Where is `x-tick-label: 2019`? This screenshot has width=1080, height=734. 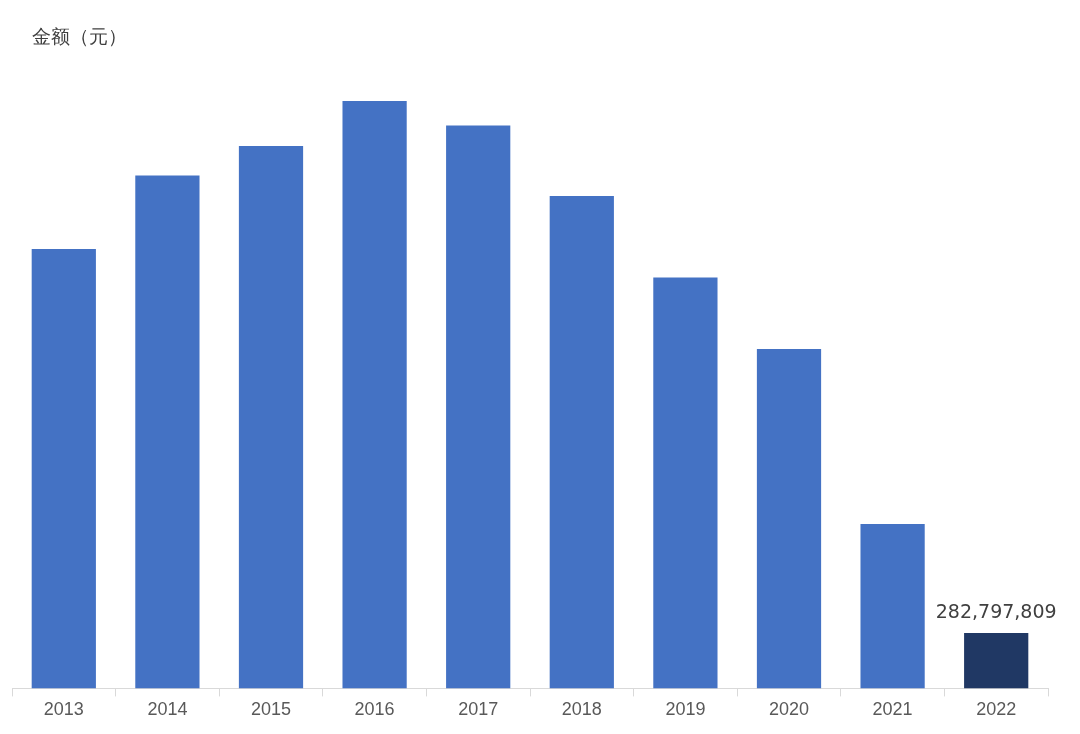
x-tick-label: 2019 is located at coordinates (685, 709).